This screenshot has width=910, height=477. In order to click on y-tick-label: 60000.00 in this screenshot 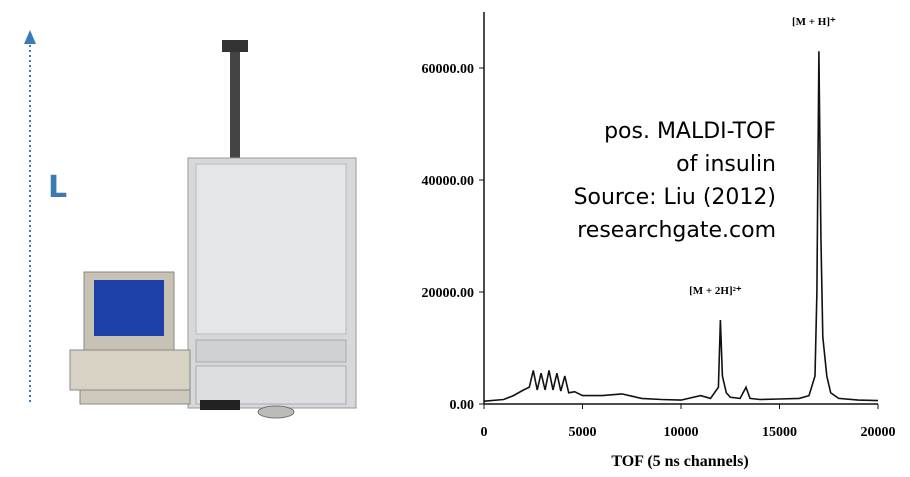, I will do `click(448, 69)`.